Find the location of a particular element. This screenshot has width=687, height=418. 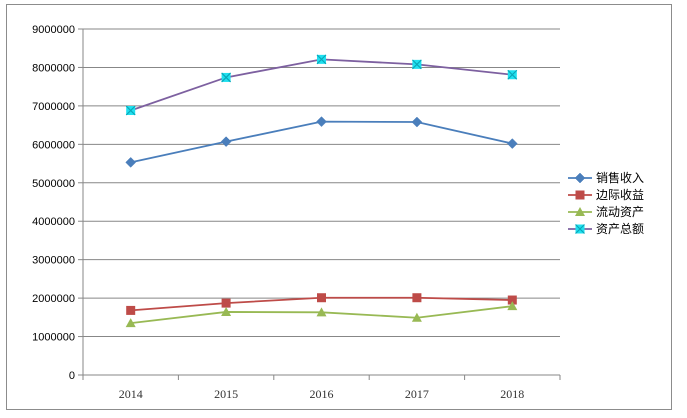

legend-item: 资产总额 is located at coordinates (606, 229).